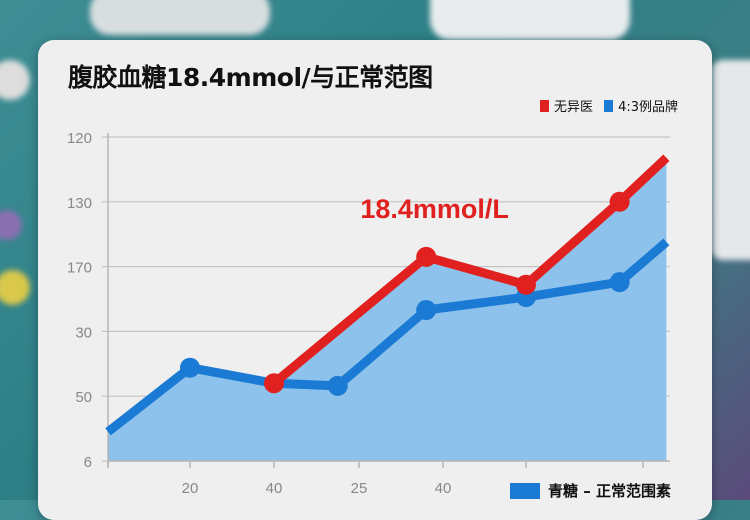 The height and width of the screenshot is (520, 750). What do you see at coordinates (359, 488) in the screenshot?
I see `x-tick-label: 25` at bounding box center [359, 488].